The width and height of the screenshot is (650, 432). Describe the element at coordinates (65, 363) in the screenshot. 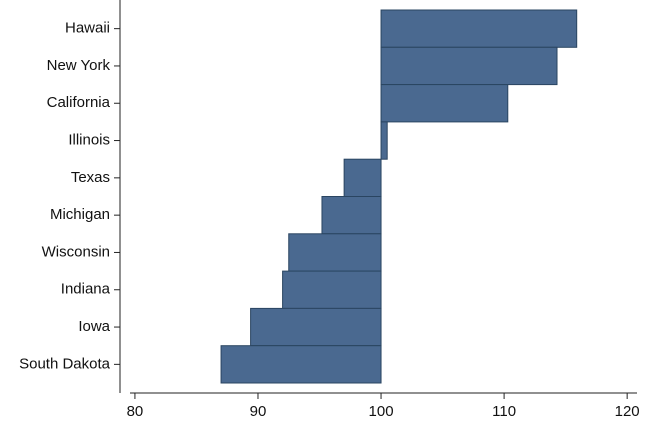

I see `y-tick-label: South Dakota` at that location.